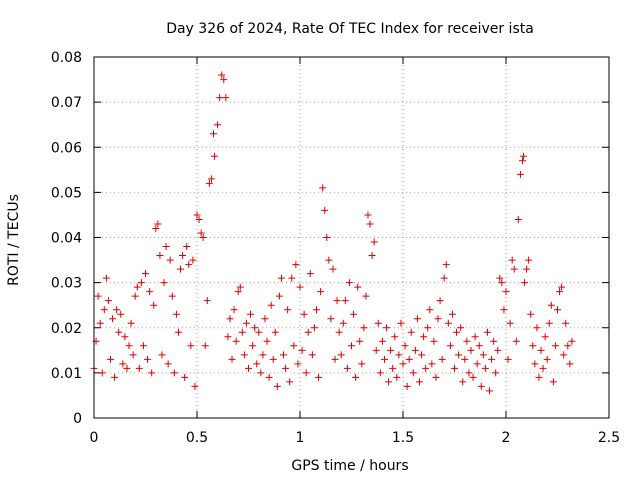 Image resolution: width=640 pixels, height=480 pixels. What do you see at coordinates (66, 284) in the screenshot?
I see `y-tick-label: 0.03` at bounding box center [66, 284].